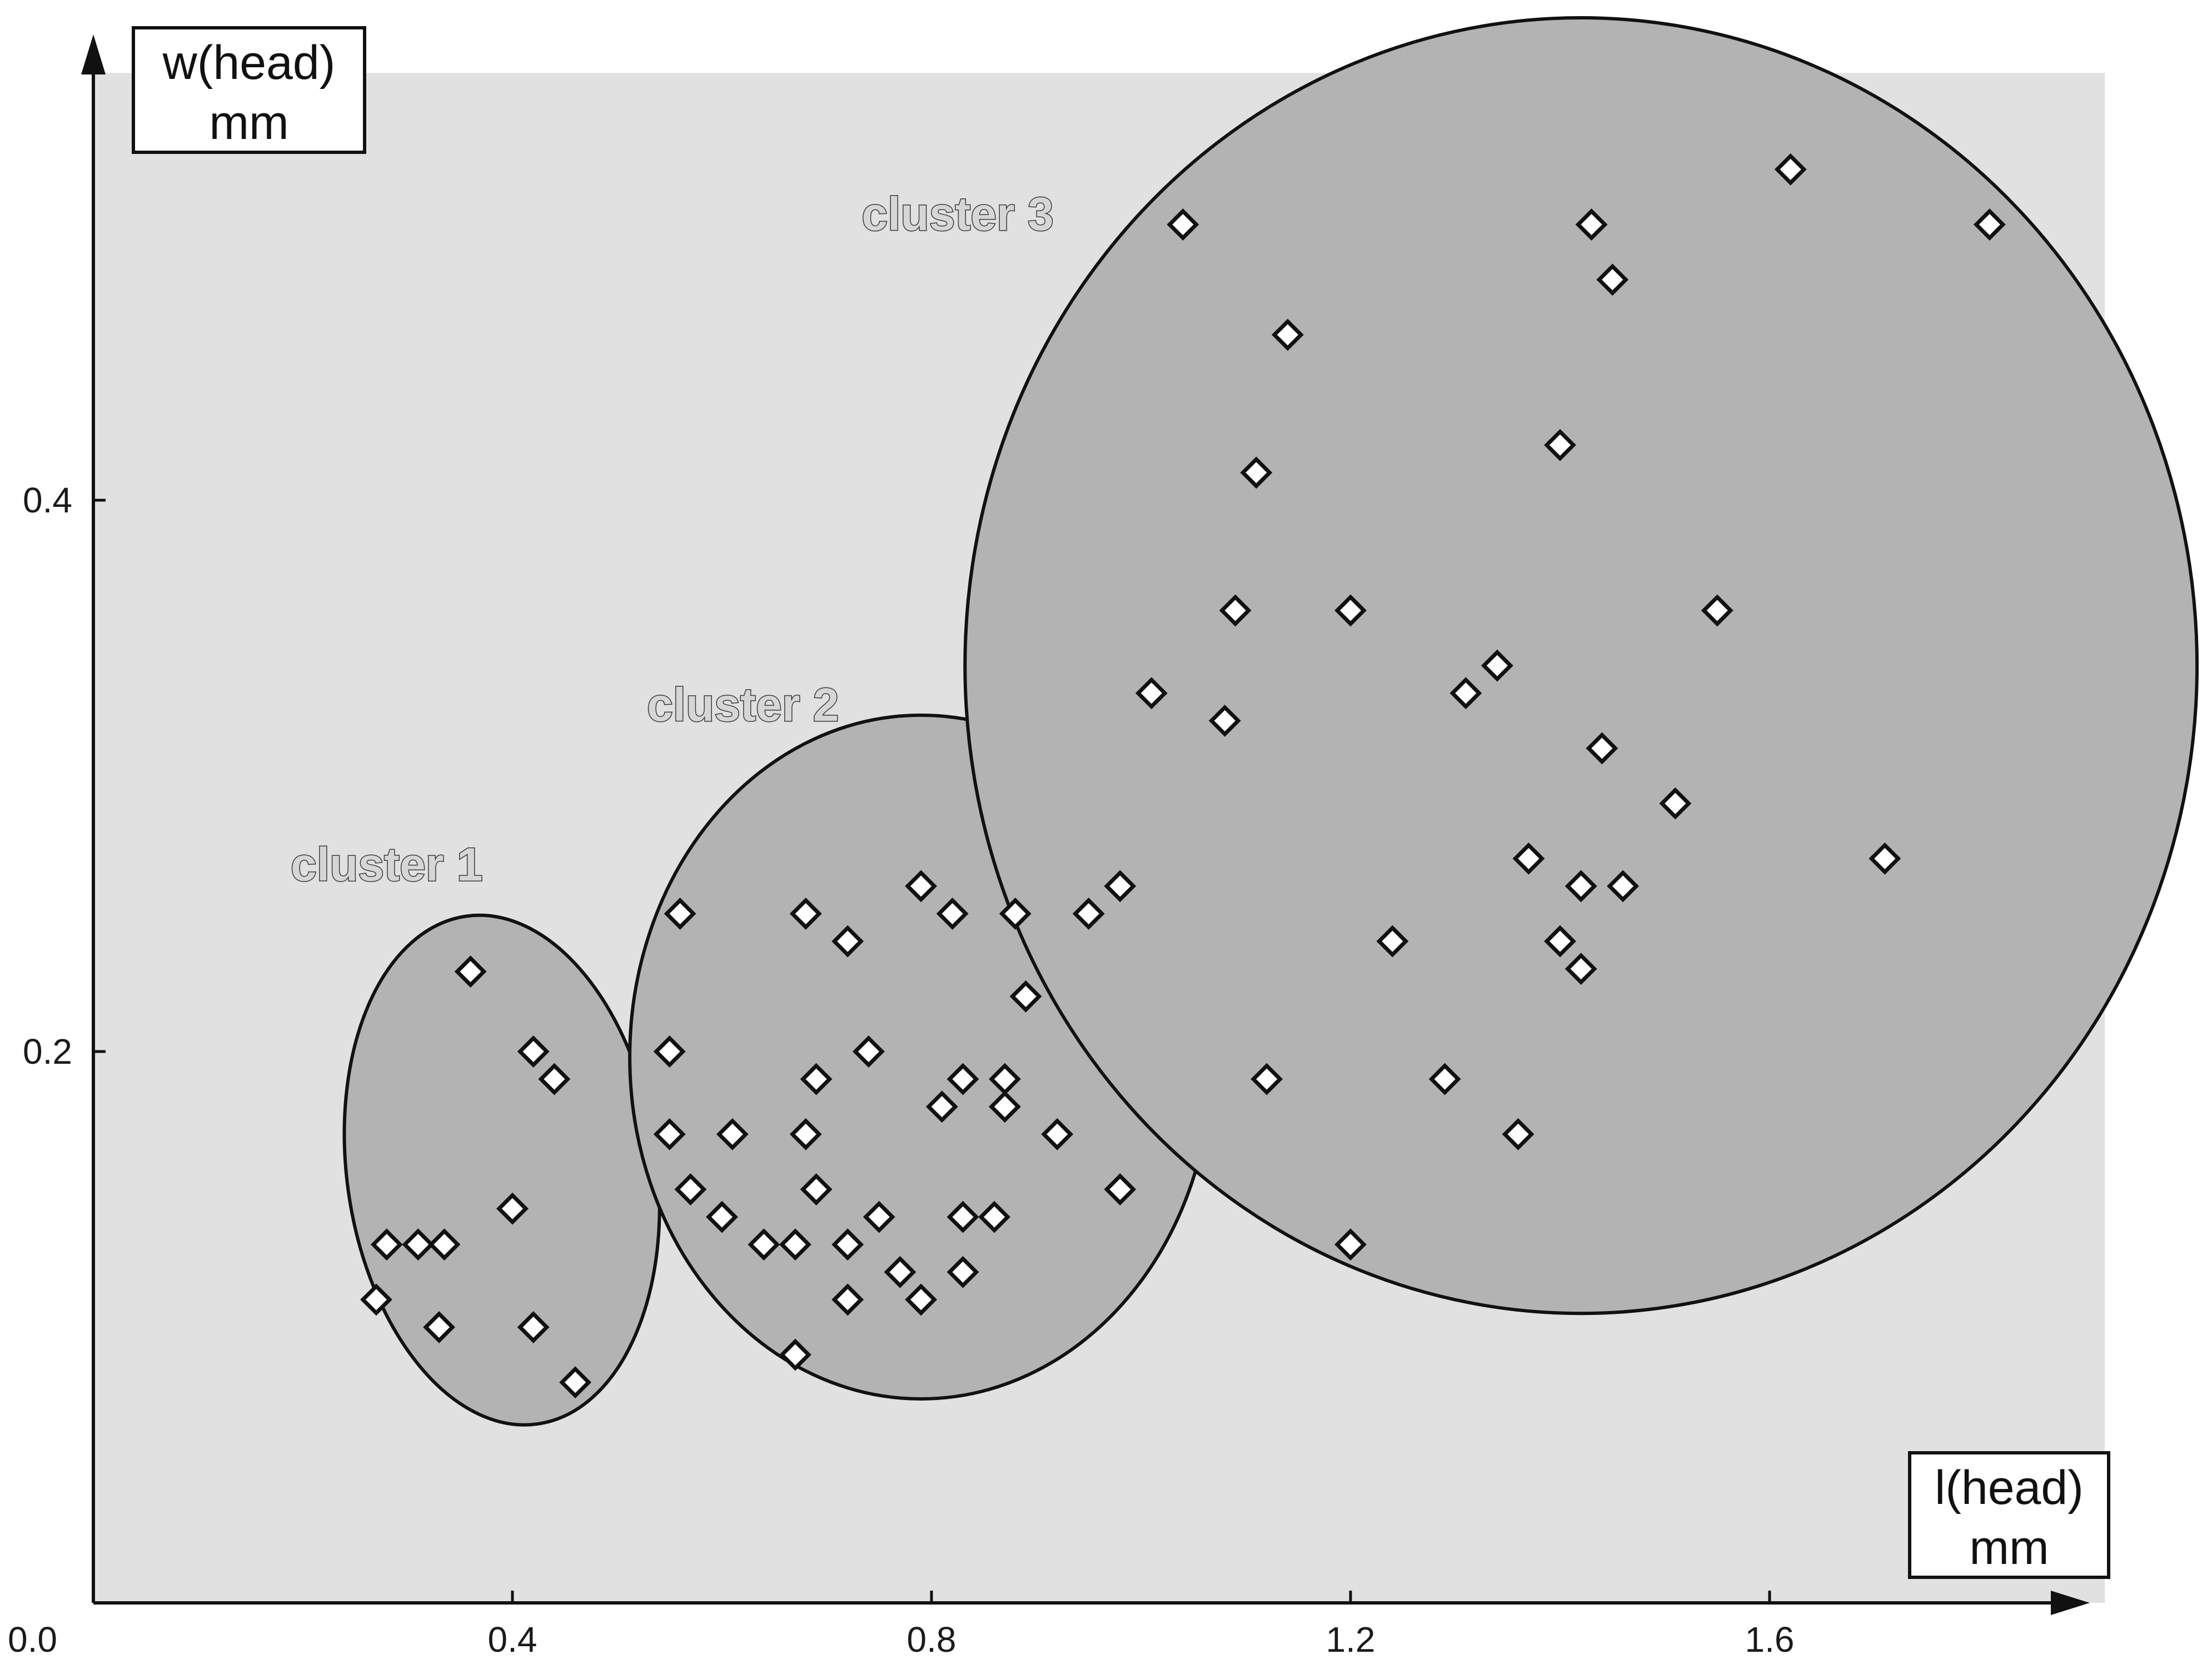 The width and height of the screenshot is (2212, 1669). I want to click on y-axis-label-box: w(head) mm, so click(249, 90).